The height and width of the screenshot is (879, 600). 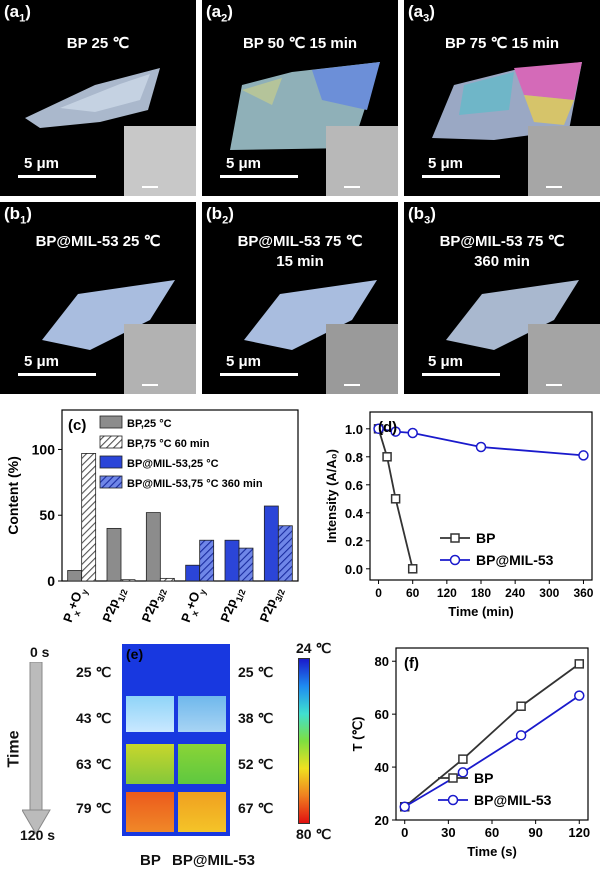 I want to click on x-tick-label: 240, so click(x=515, y=593).